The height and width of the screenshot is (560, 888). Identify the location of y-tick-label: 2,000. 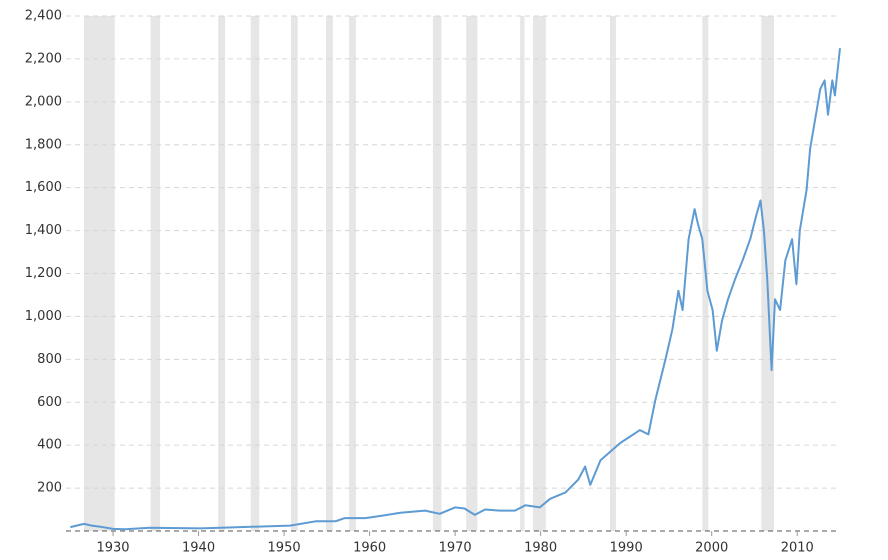
(43, 101).